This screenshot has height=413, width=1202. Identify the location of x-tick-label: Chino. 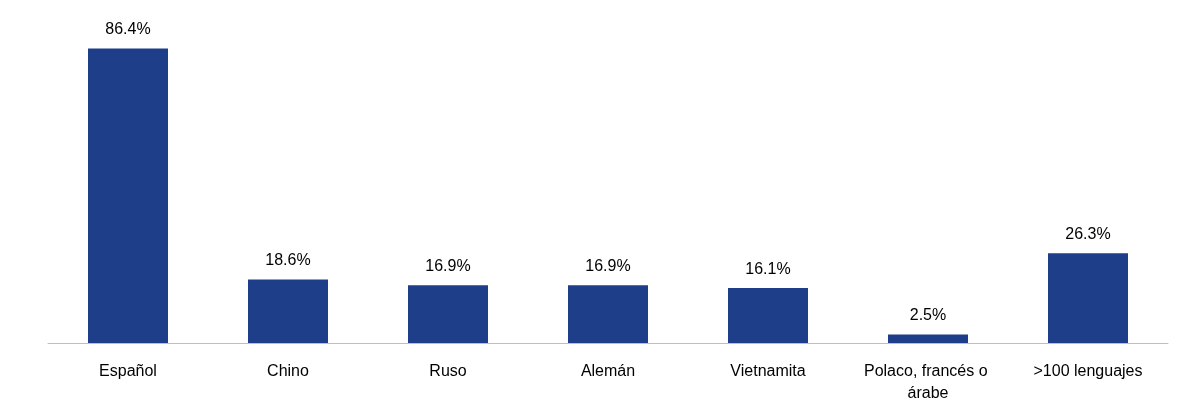
(288, 370).